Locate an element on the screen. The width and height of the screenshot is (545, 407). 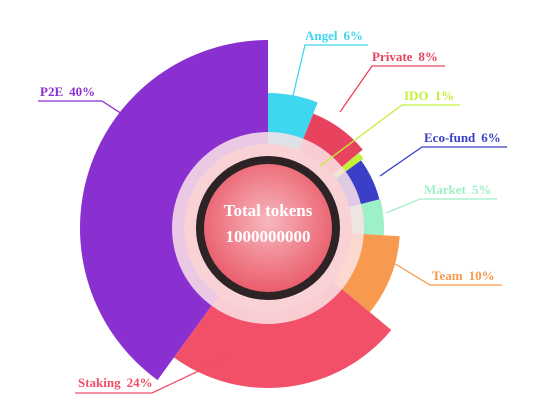
segment-name: Team is located at coordinates (447, 275).